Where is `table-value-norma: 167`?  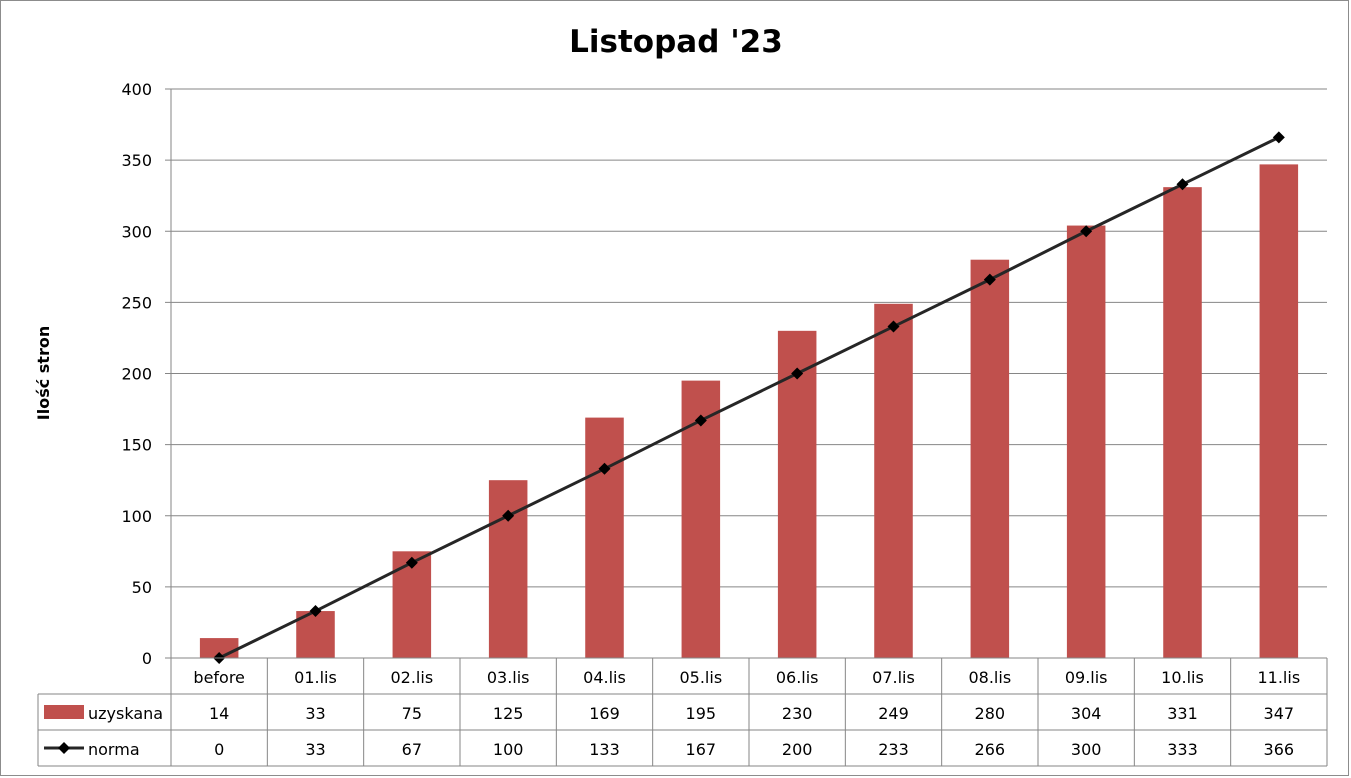
table-value-norma: 167 is located at coordinates (701, 749).